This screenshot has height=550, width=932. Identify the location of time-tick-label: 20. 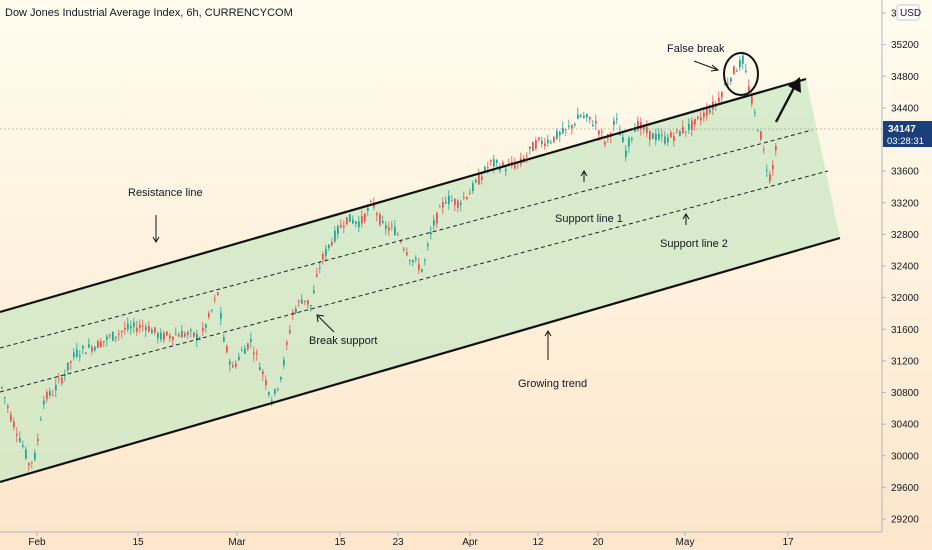
(598, 542).